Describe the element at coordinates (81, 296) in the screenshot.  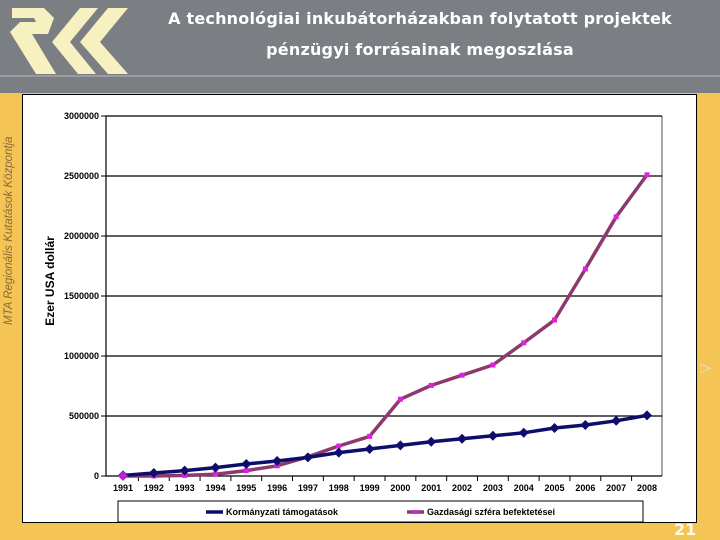
I see `y-tick-label: 1500000` at that location.